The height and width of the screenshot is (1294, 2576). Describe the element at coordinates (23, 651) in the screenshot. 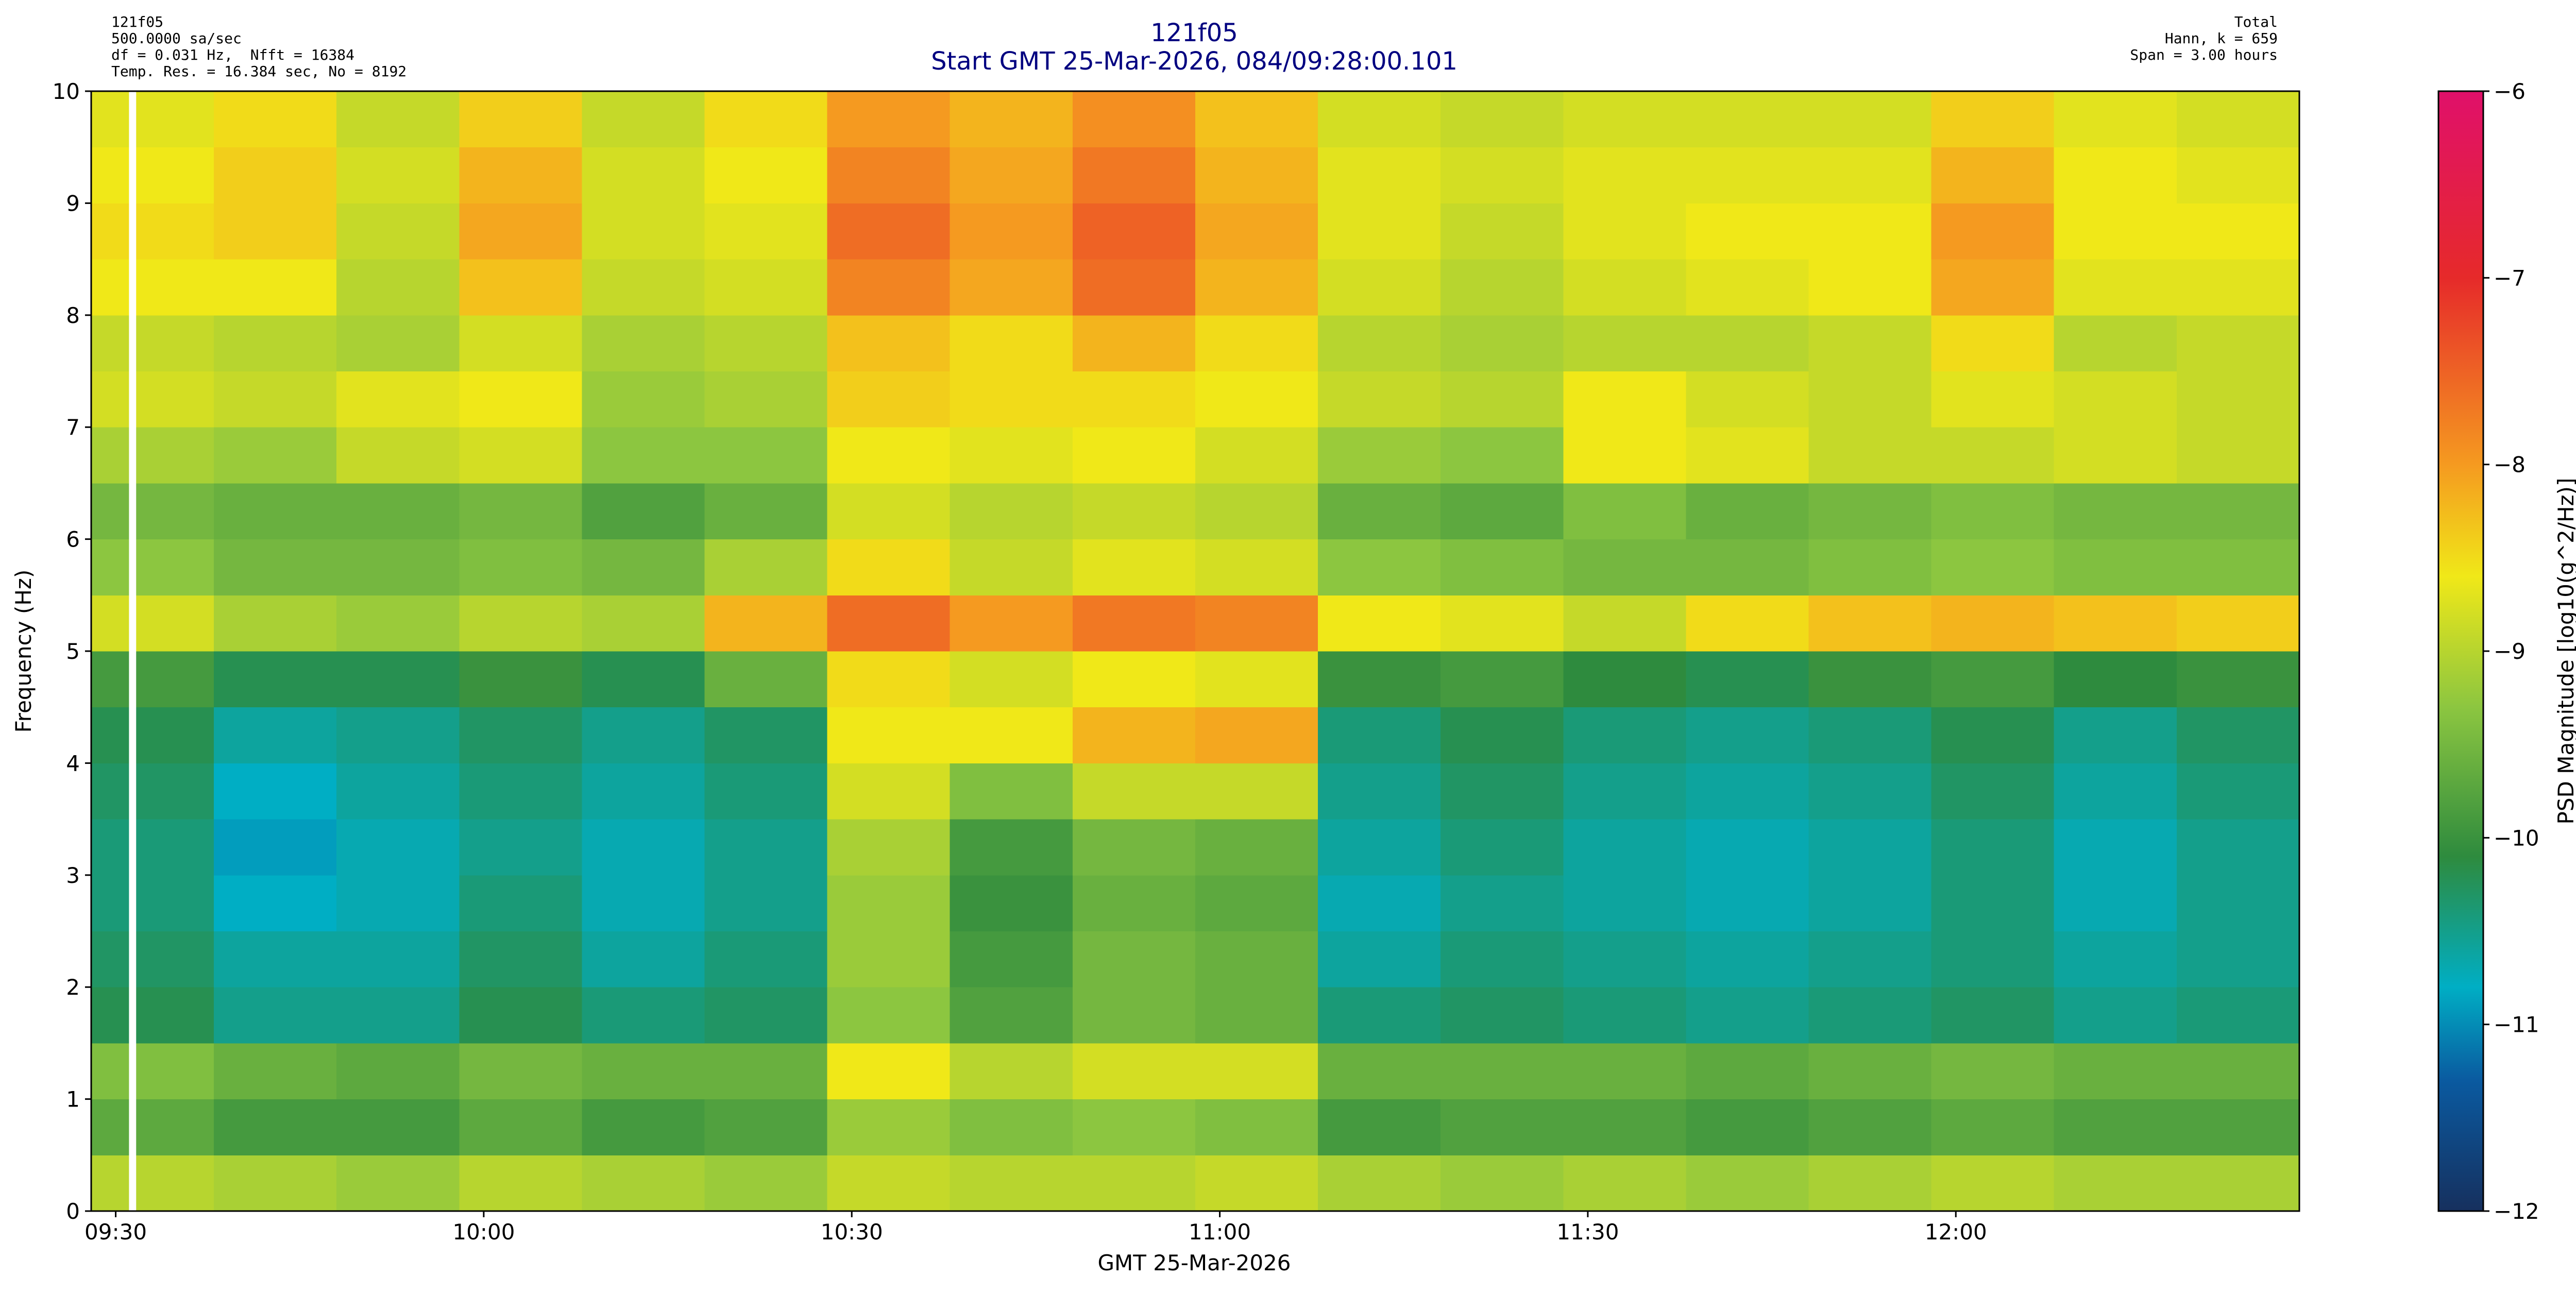

I see `y-axis-label: Frequency (Hz)` at that location.